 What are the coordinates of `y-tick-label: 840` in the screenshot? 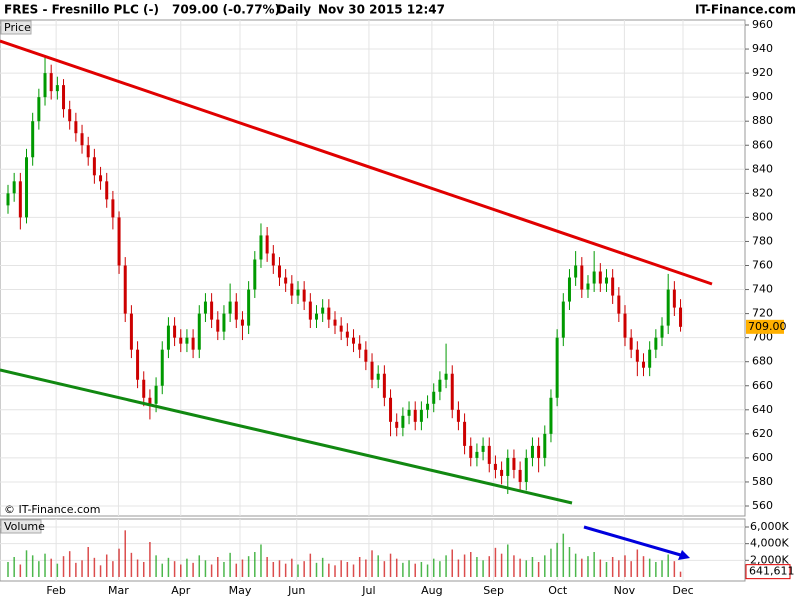 It's located at (762, 168).